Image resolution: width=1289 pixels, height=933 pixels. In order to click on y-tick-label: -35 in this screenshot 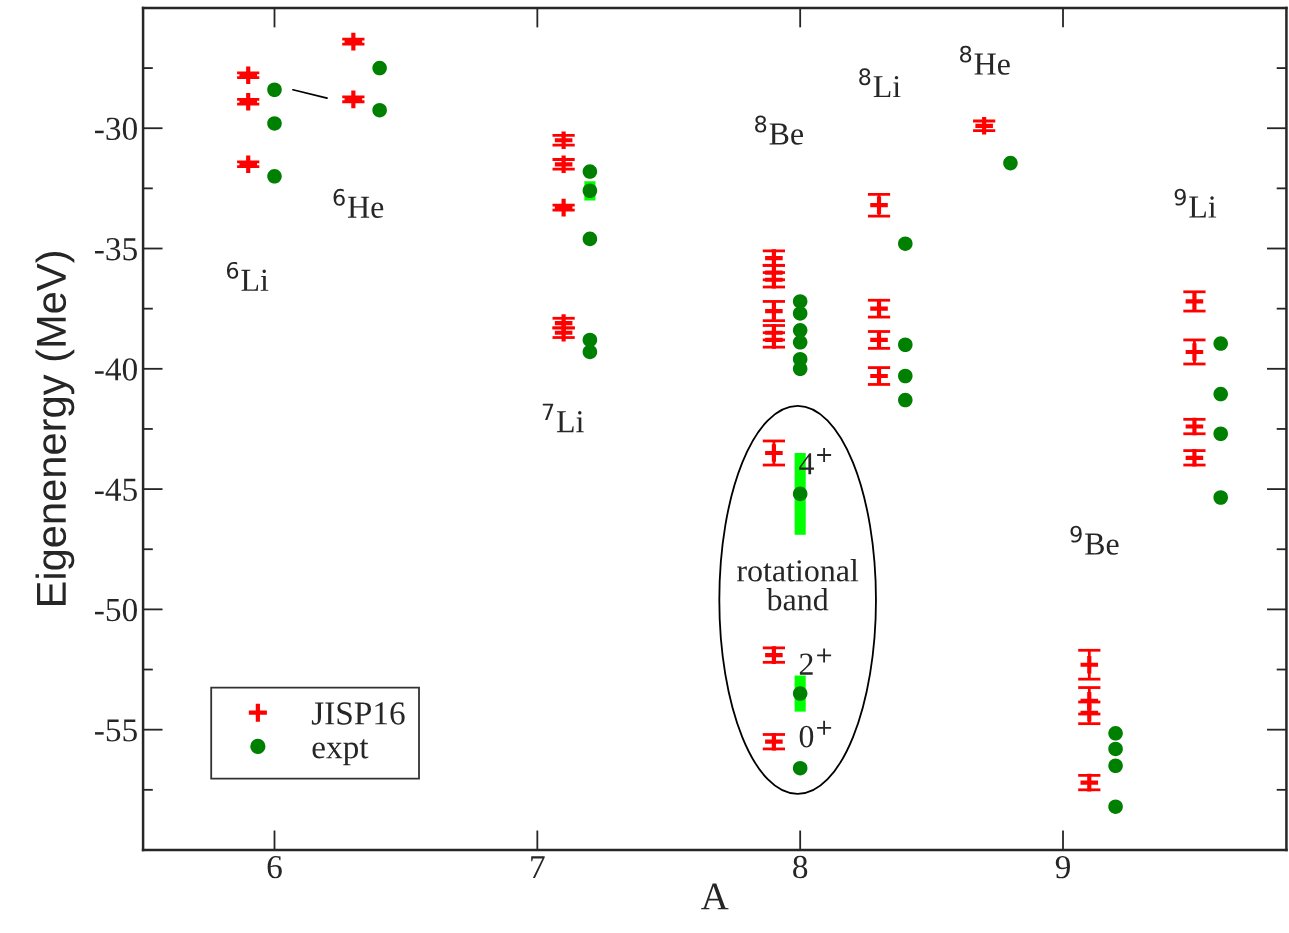, I will do `click(116, 249)`.